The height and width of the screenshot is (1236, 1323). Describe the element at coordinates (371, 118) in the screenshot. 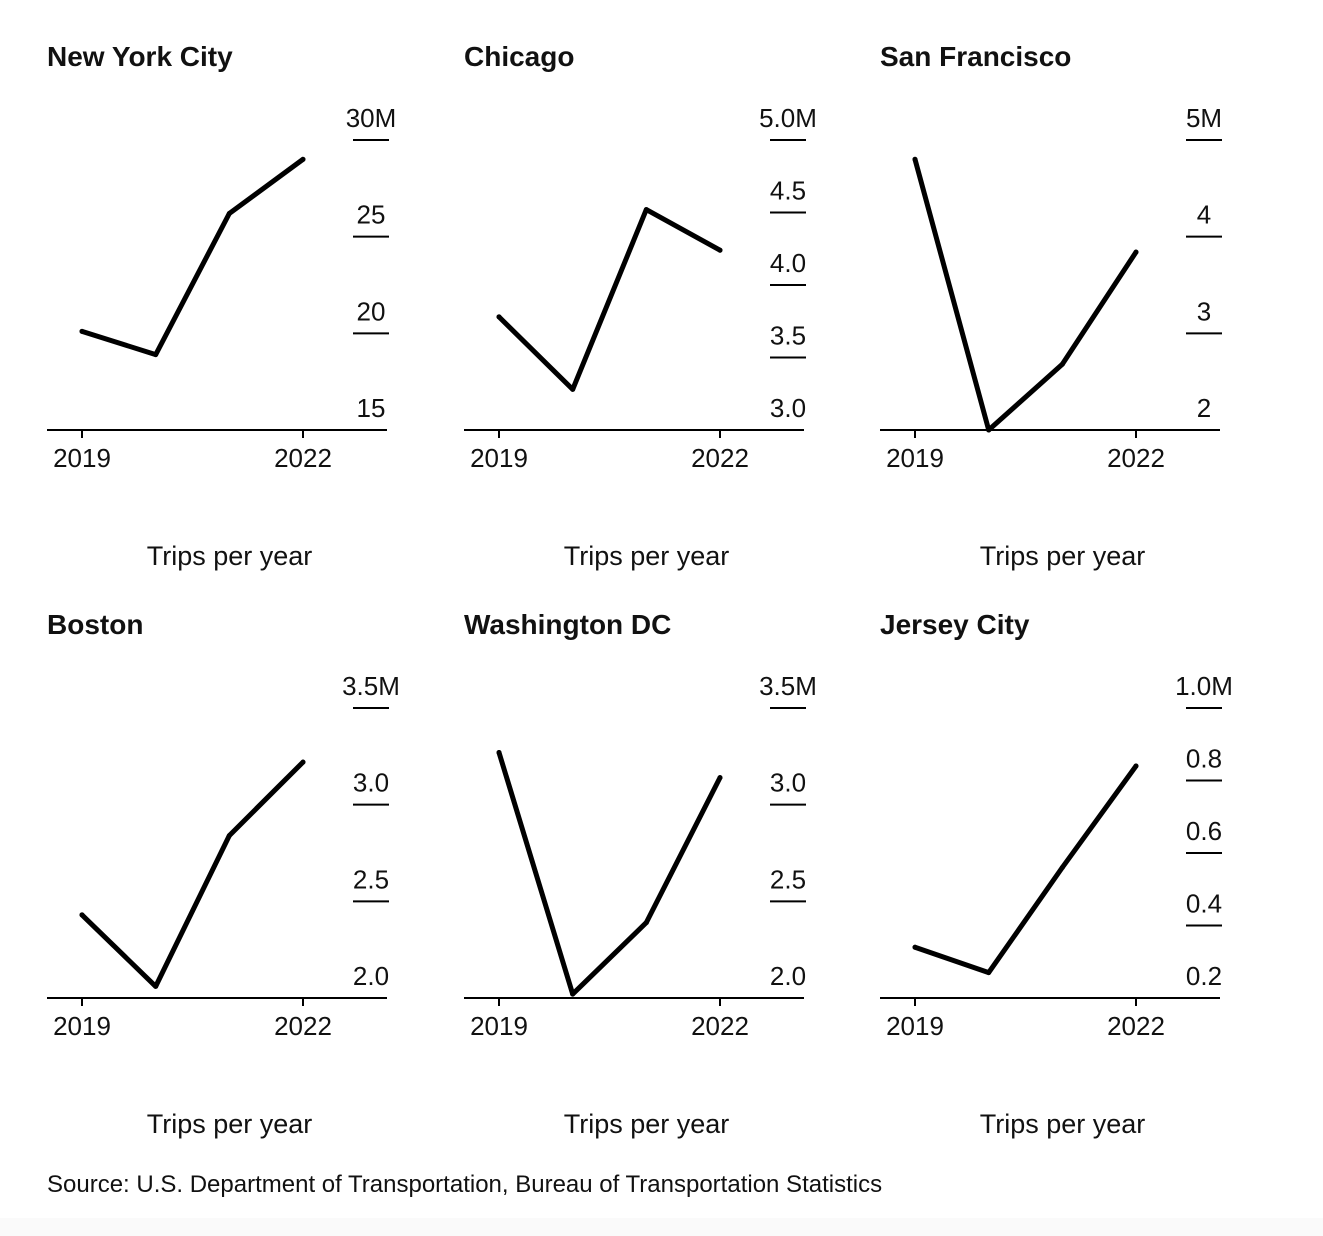

I see `y-tick-label: 30M` at that location.